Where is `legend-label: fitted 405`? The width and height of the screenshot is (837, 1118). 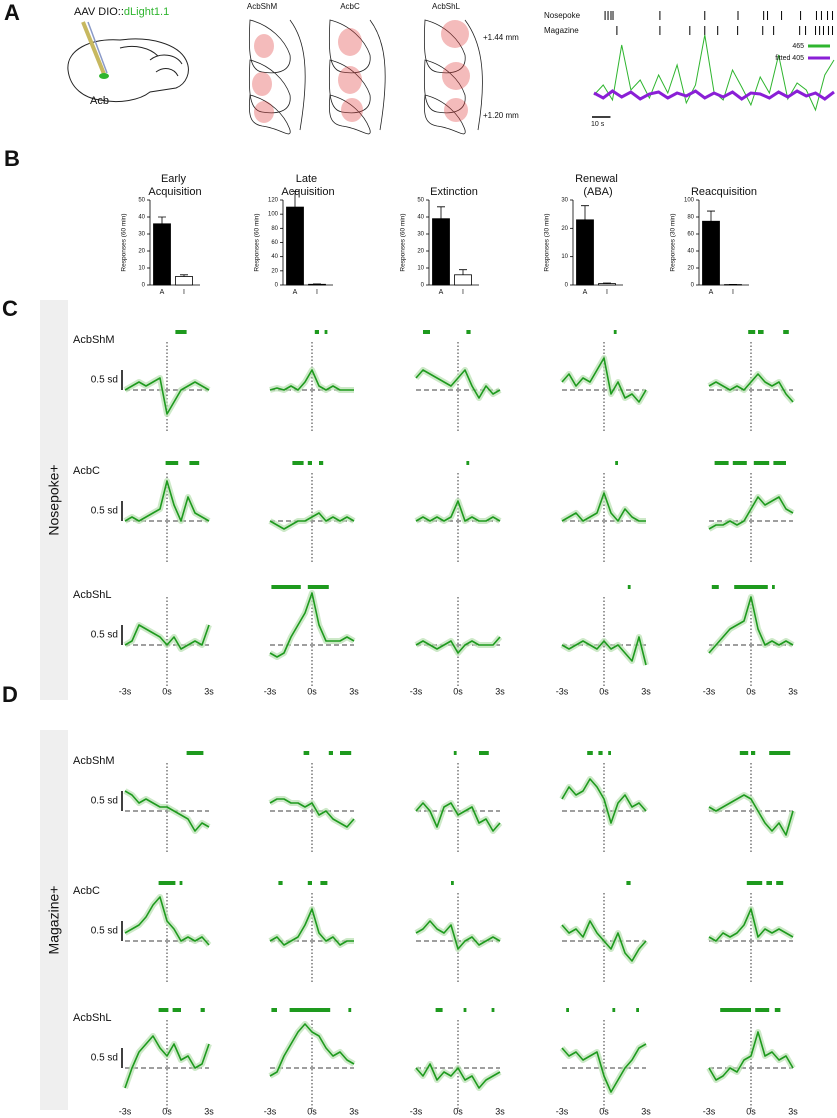 legend-label: fitted 405 is located at coordinates (789, 58).